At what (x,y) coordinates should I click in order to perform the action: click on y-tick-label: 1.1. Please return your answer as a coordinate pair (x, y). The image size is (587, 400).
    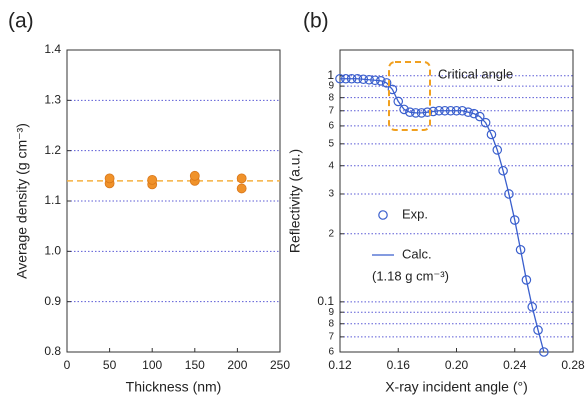
    Looking at the image, I should click on (52, 200).